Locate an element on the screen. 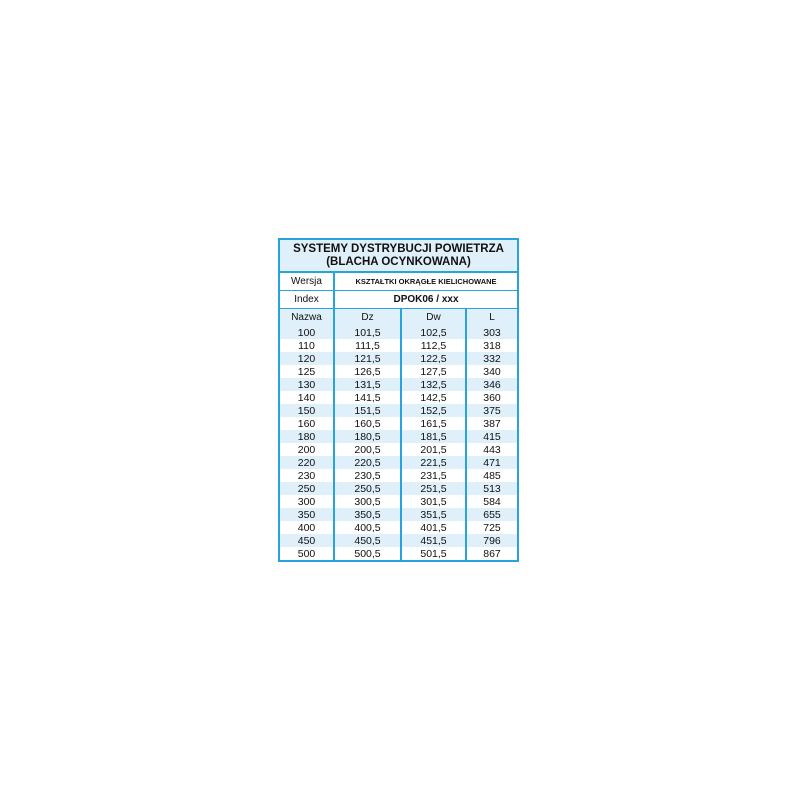 This screenshot has height=800, width=800. table-row: 400 400,5 401,5 725 is located at coordinates (398, 527).